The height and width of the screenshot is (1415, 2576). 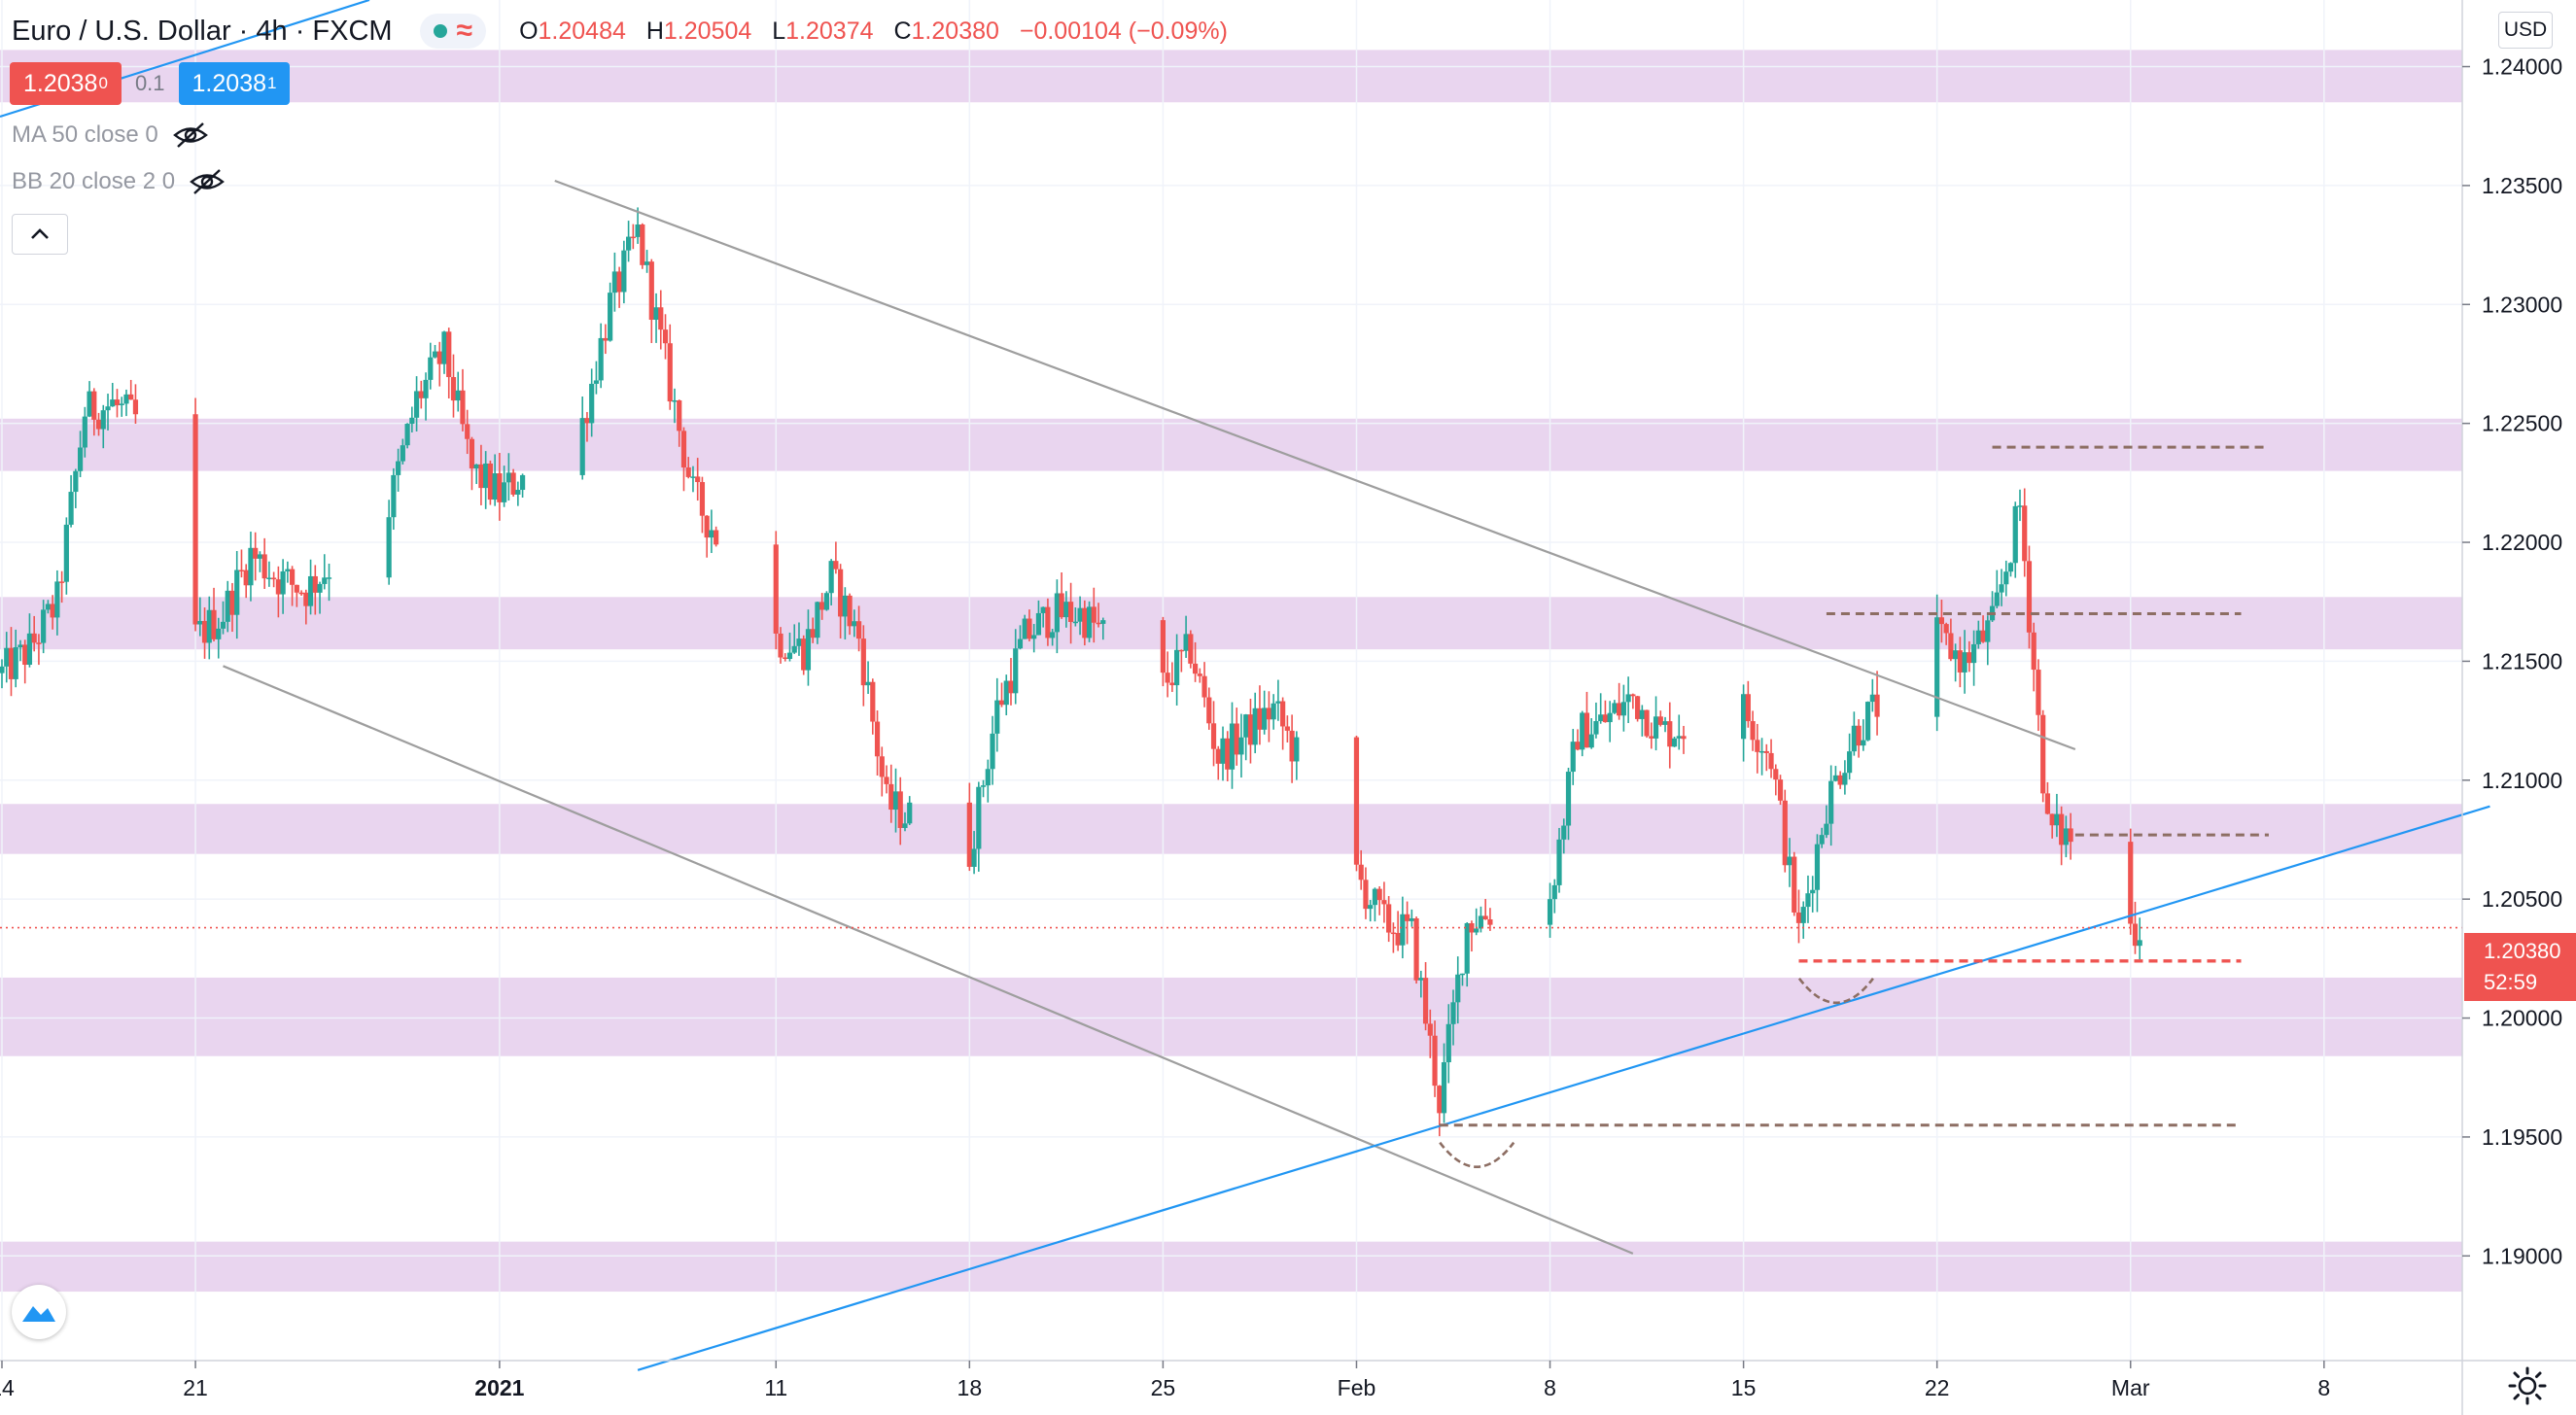 I want to click on tradingview-logo-icon, so click(x=39, y=1312).